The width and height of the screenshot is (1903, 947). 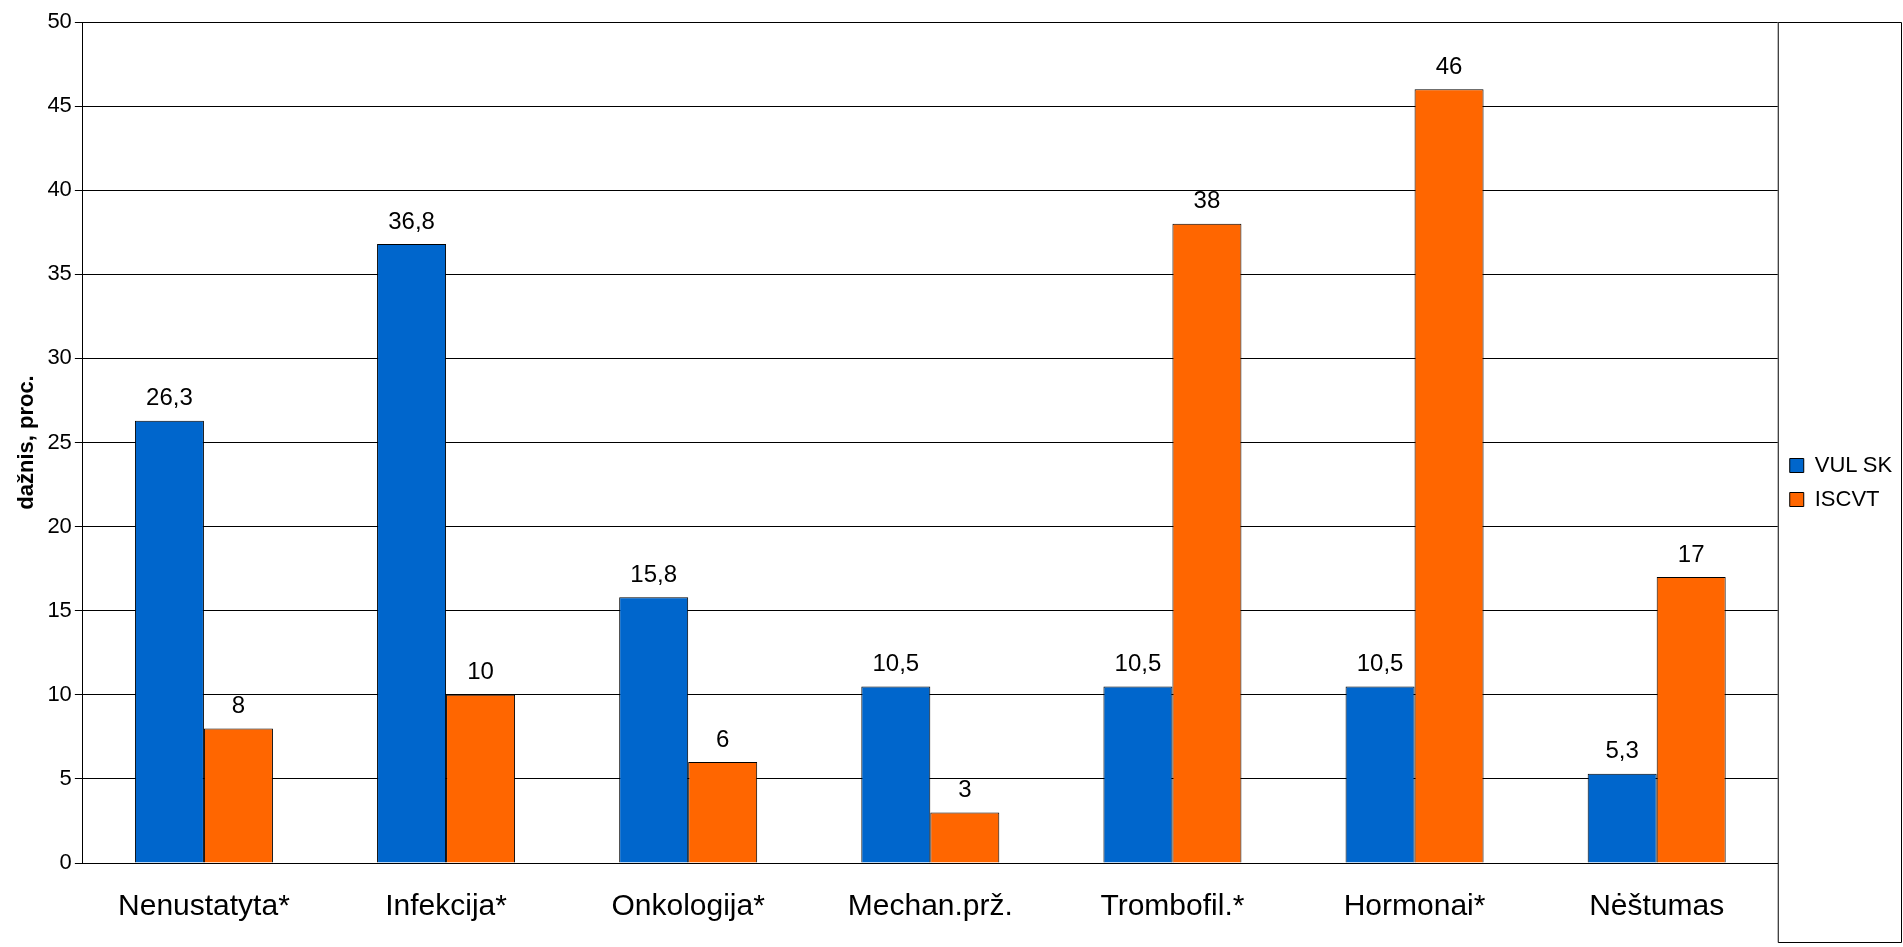 What do you see at coordinates (1172, 905) in the screenshot?
I see `x-tick-label: Trombofil.*` at bounding box center [1172, 905].